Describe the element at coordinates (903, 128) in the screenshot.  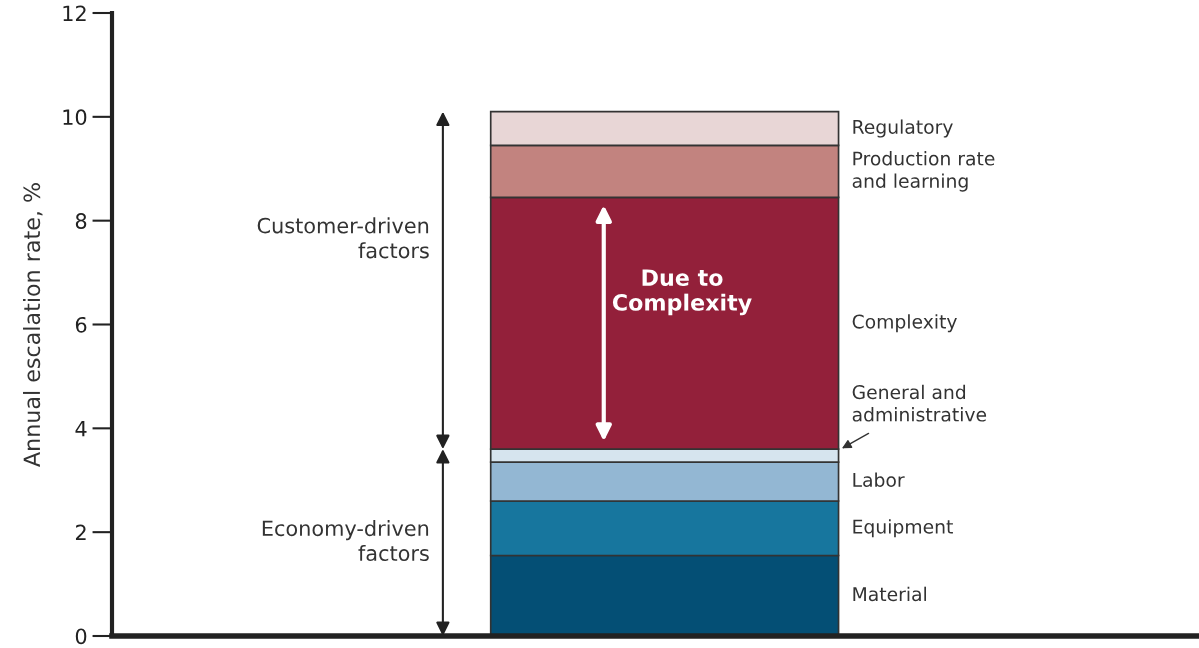
I see `series-label: Regulatory` at that location.